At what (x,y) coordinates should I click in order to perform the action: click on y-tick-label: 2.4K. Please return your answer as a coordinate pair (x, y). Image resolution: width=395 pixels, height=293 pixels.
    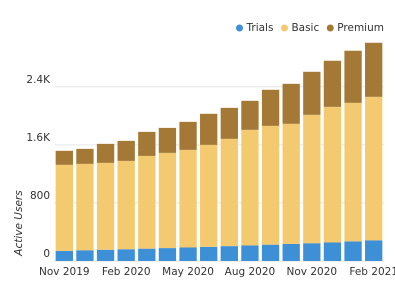
    Looking at the image, I should click on (38, 80).